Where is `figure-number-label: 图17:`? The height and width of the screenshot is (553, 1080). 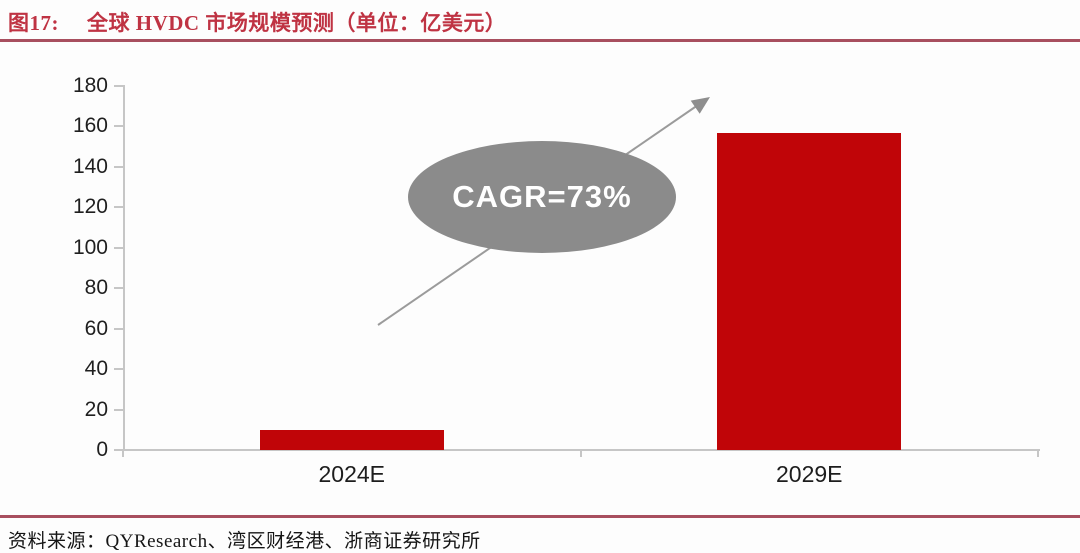
figure-number-label: 图17: is located at coordinates (33, 23).